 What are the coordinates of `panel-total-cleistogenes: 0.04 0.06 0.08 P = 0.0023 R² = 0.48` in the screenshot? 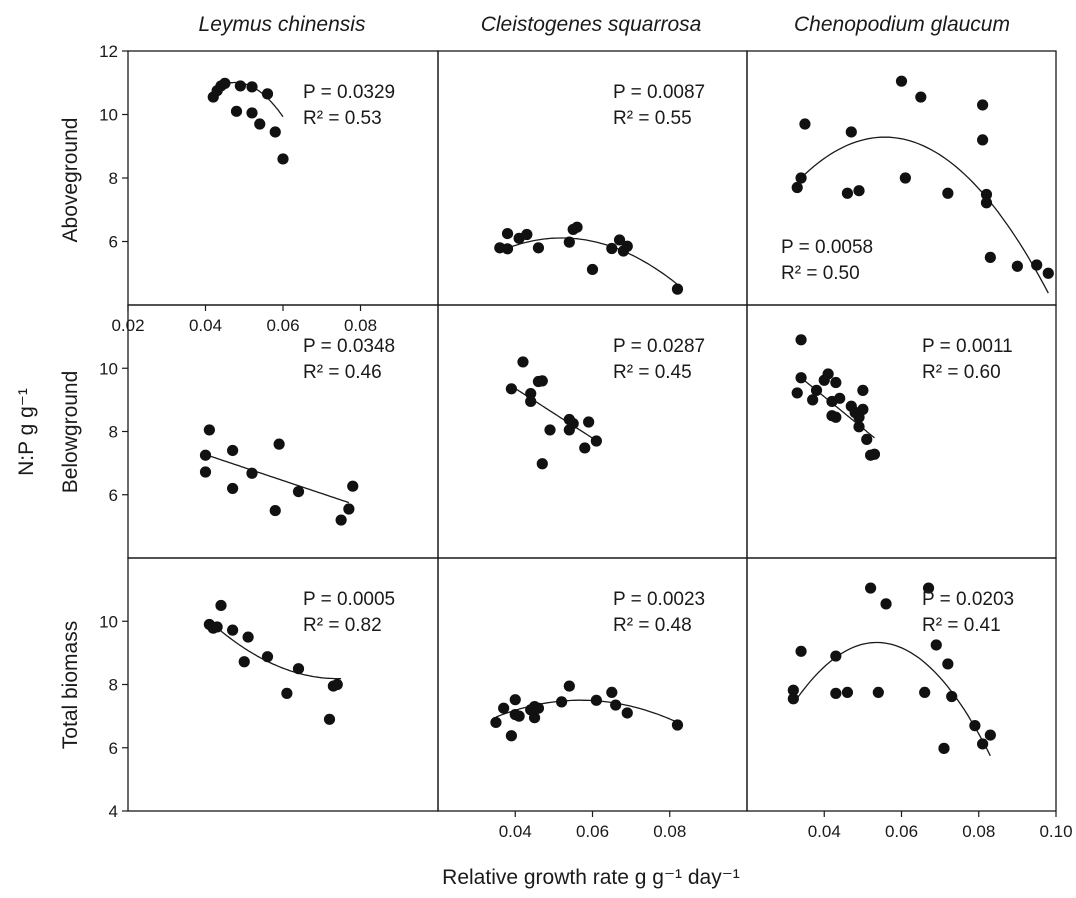 It's located at (592, 699).